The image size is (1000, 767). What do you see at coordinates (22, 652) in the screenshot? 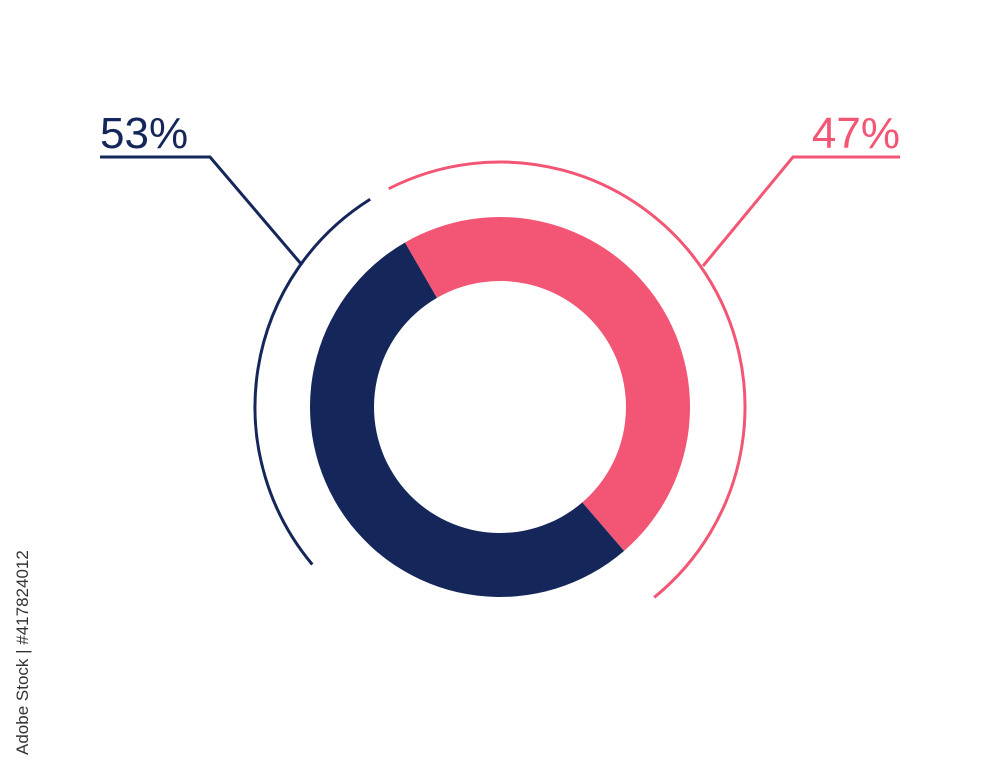
I see `watermark: Adobe Stock | #417824012` at bounding box center [22, 652].